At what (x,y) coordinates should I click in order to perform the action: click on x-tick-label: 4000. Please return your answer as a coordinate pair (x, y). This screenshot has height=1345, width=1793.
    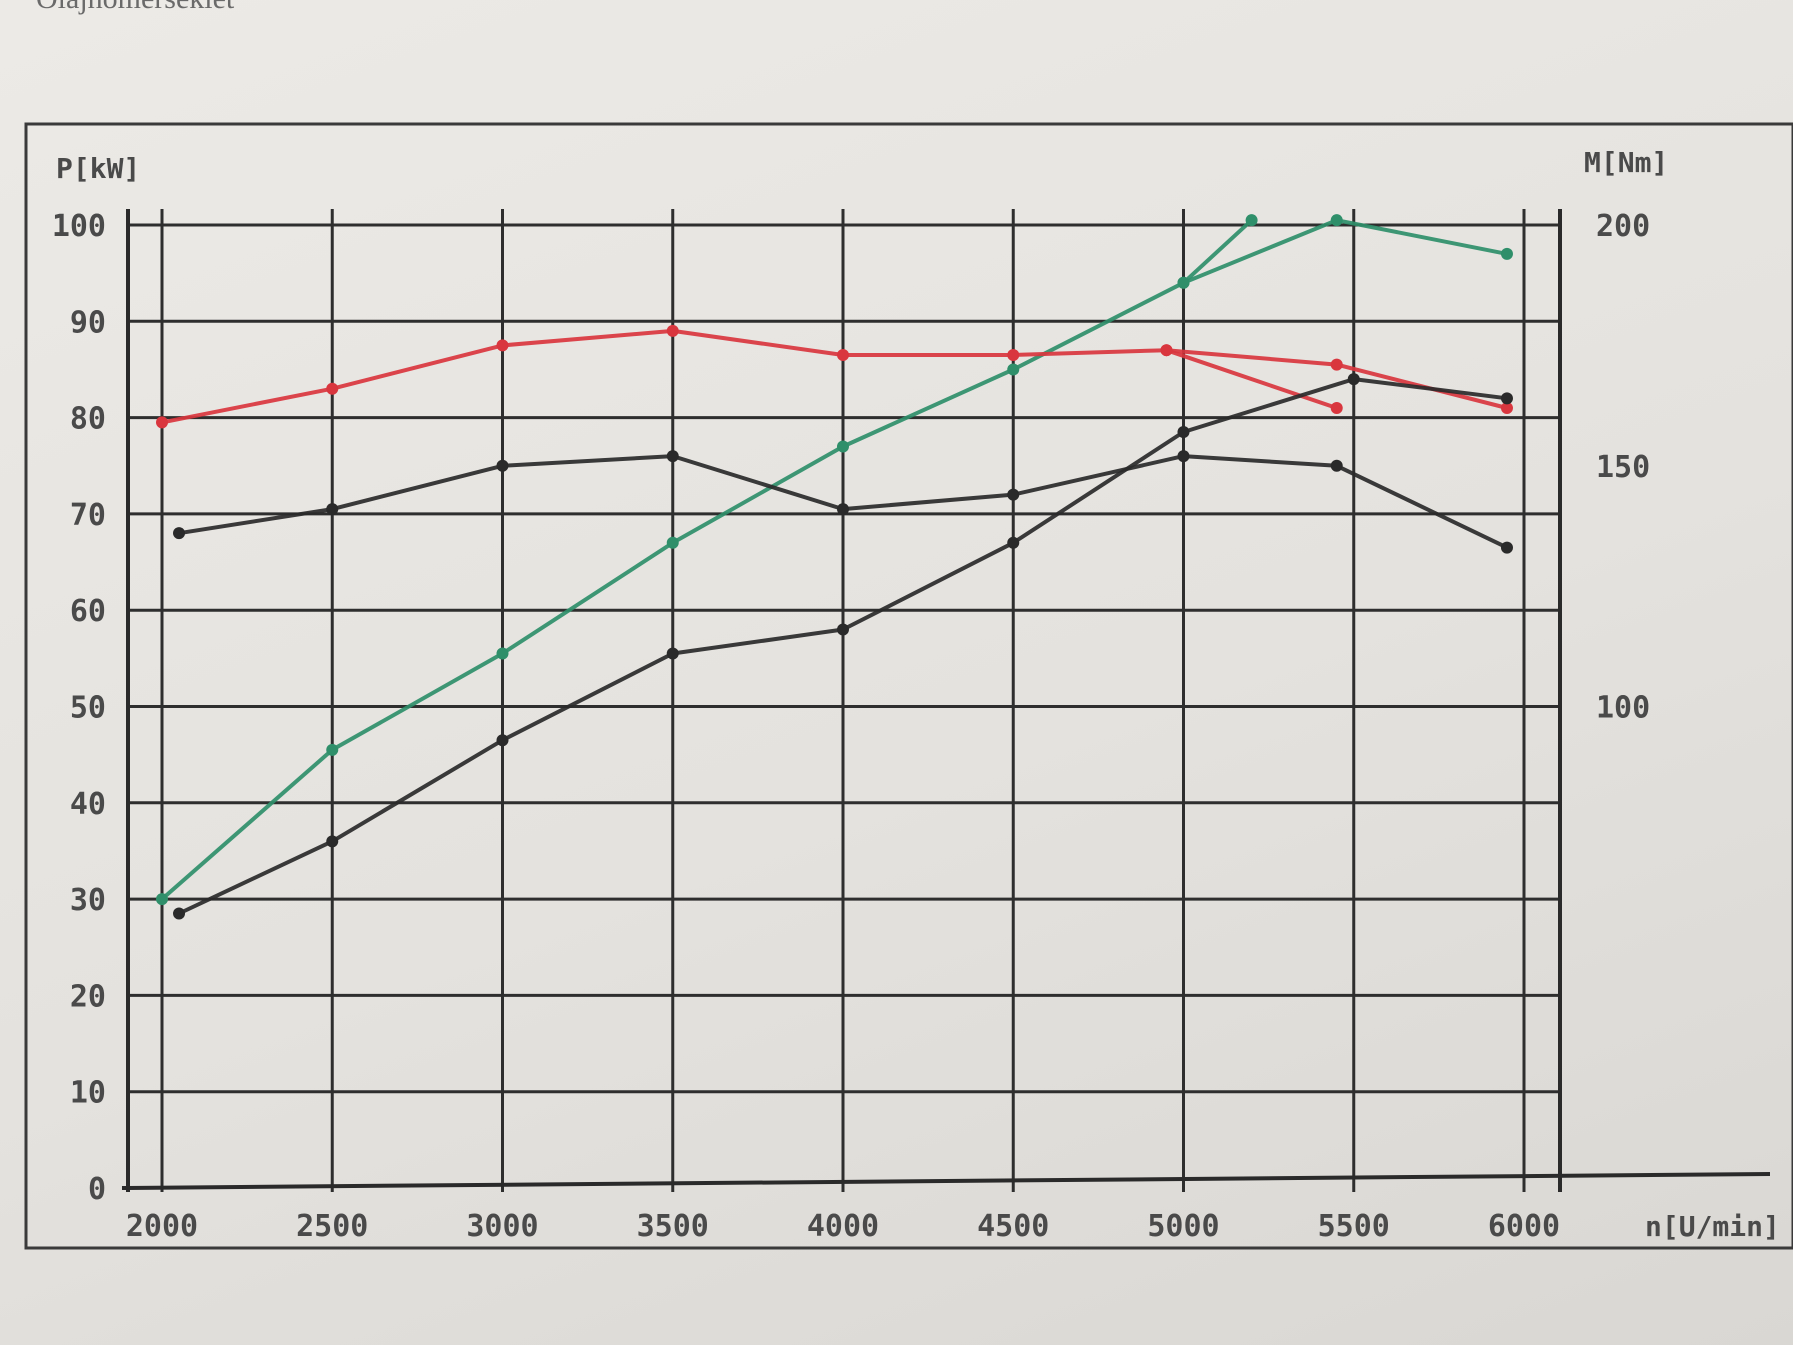
    Looking at the image, I should click on (843, 1226).